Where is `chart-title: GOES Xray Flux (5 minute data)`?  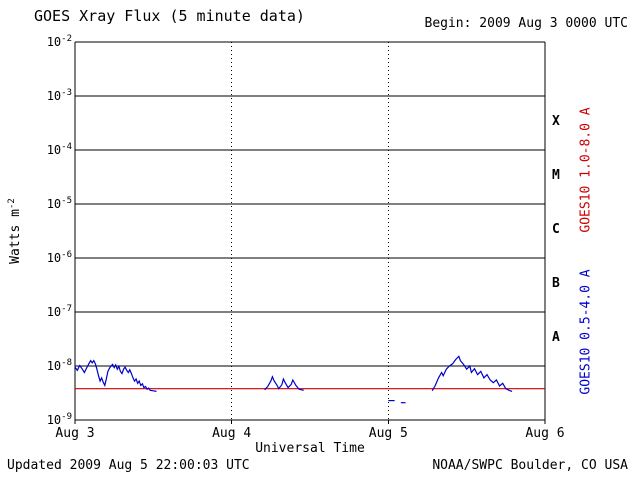
chart-title: GOES Xray Flux (5 minute data) is located at coordinates (169, 16).